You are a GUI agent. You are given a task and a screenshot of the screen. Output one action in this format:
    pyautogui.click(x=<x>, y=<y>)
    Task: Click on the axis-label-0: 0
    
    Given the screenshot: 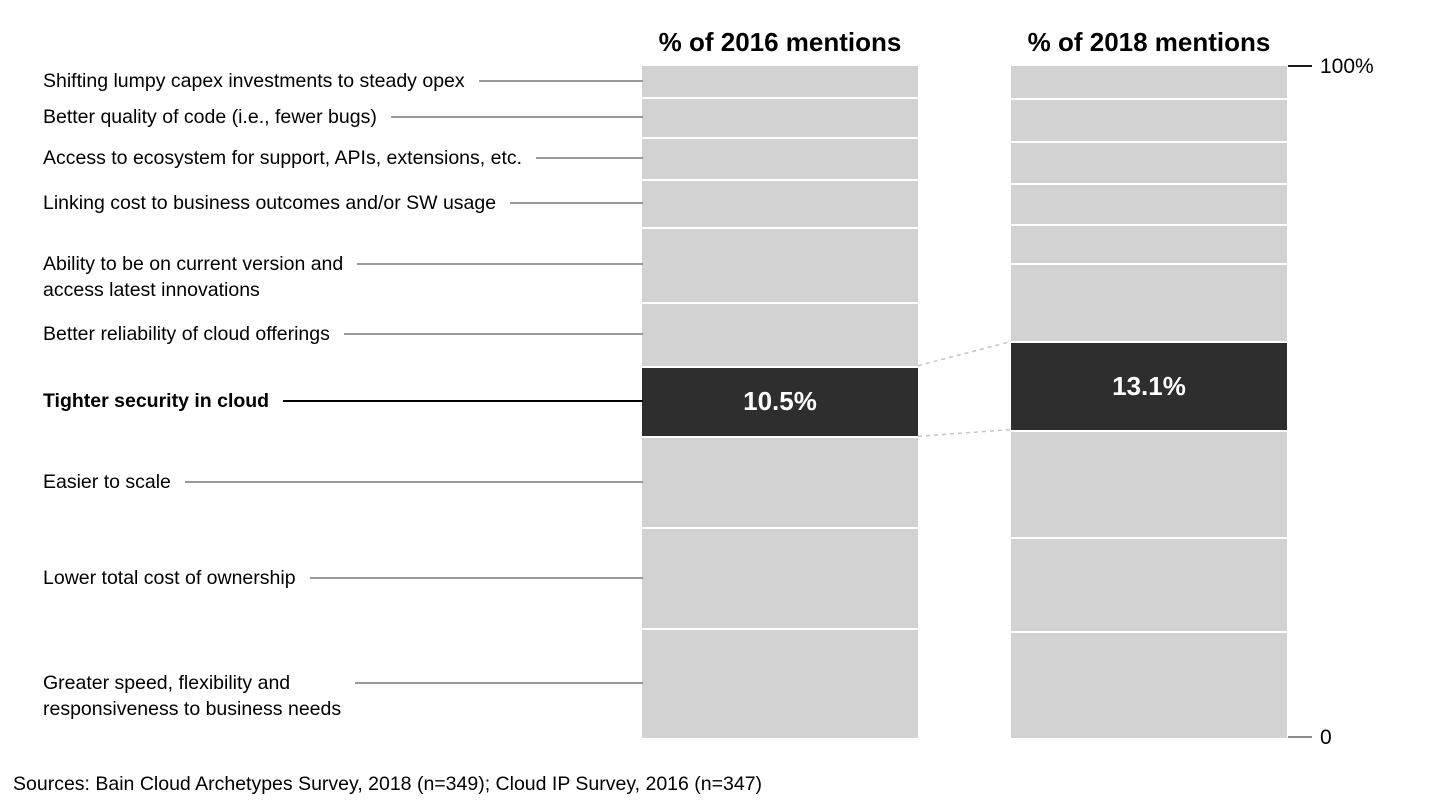 What is the action you would take?
    pyautogui.click(x=1326, y=737)
    